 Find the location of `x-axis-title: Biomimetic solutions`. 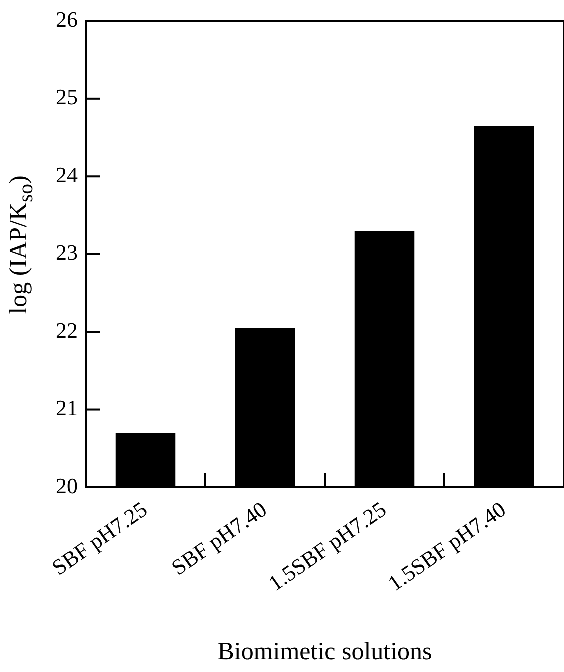

x-axis-title: Biomimetic solutions is located at coordinates (325, 652).